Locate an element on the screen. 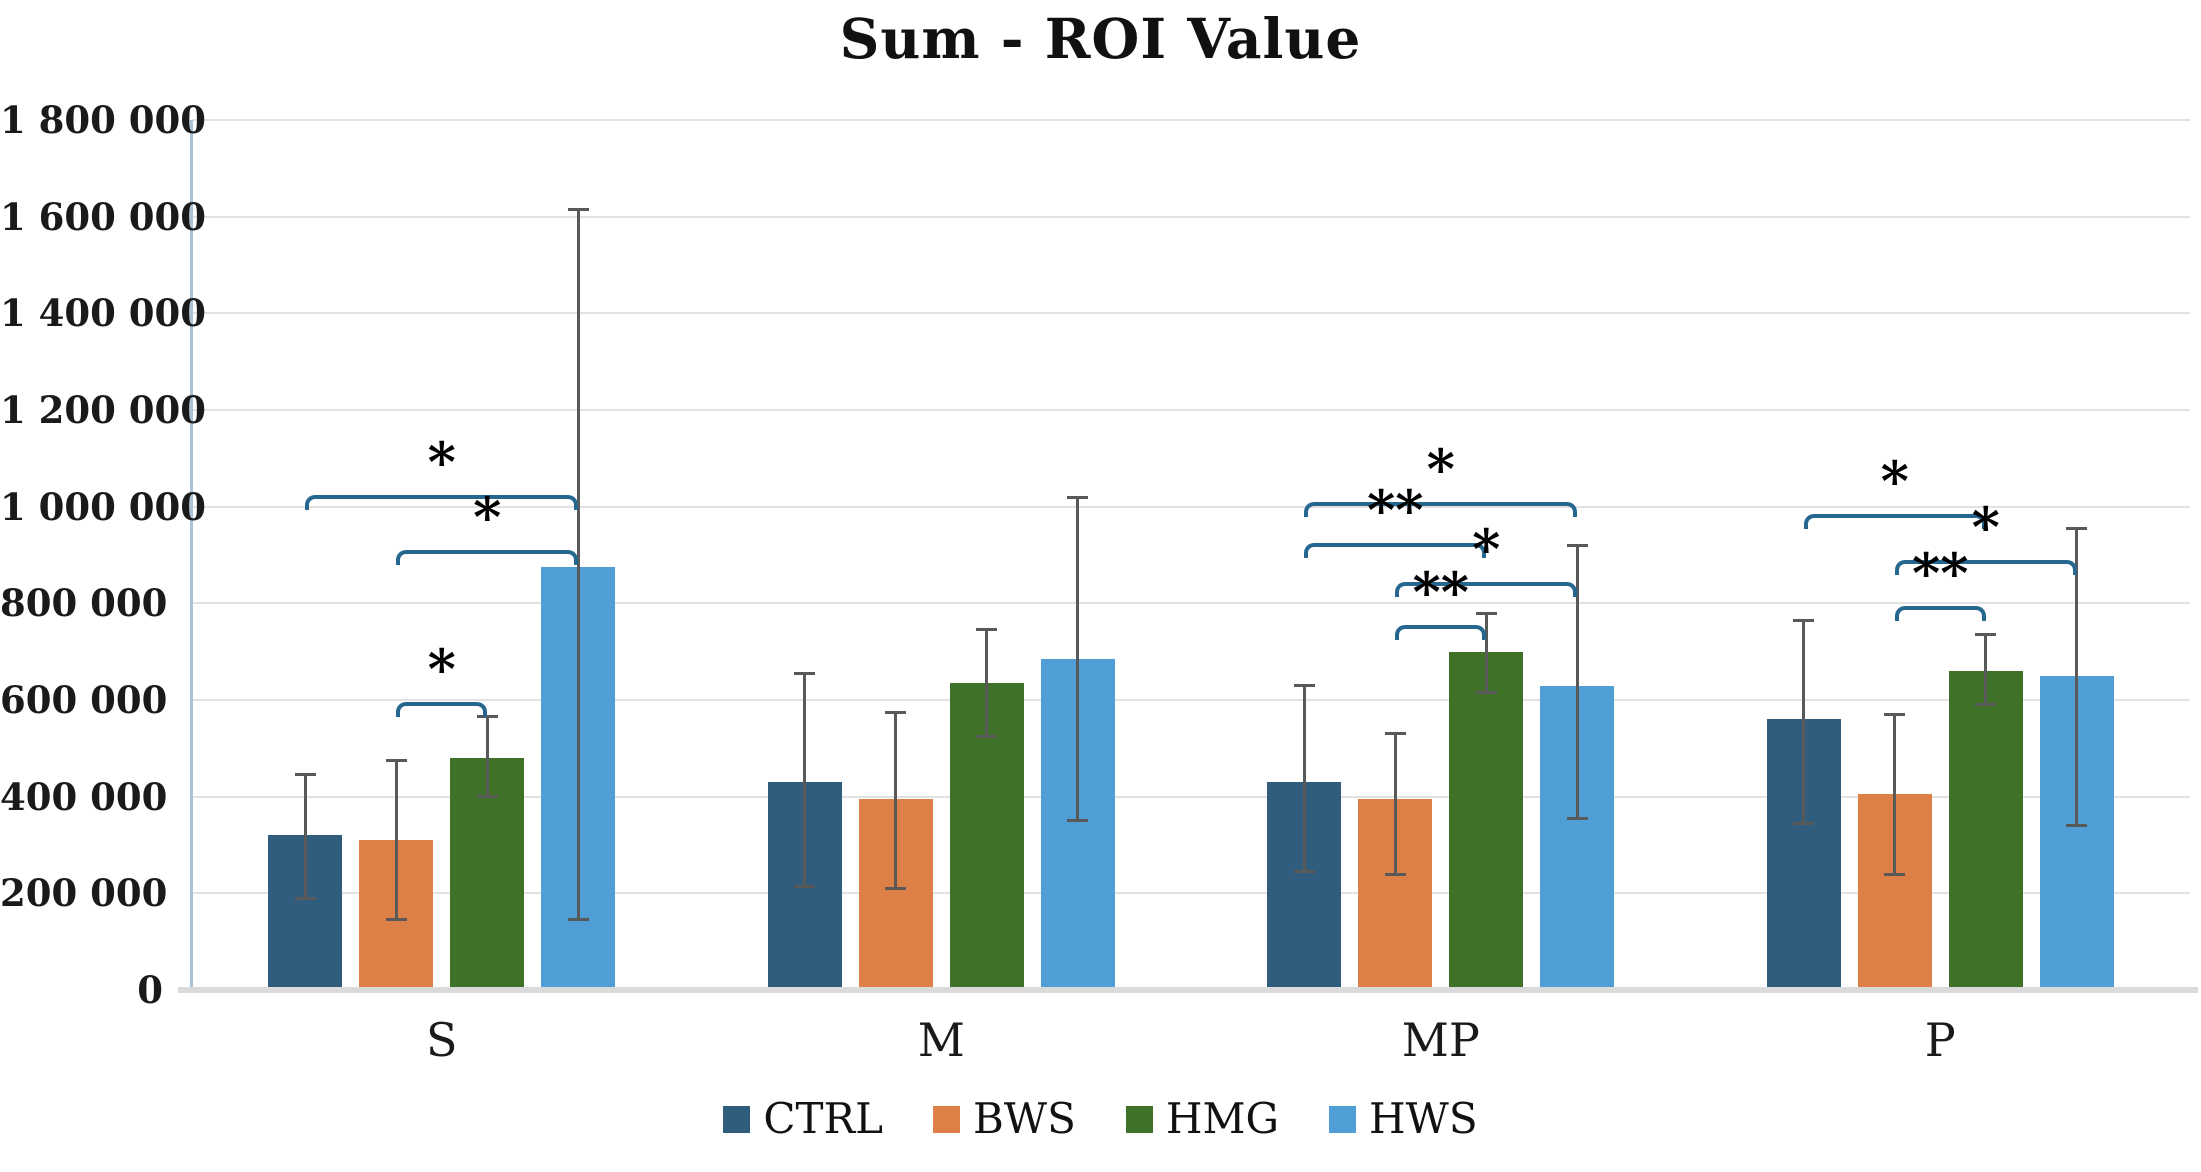 The height and width of the screenshot is (1172, 2201). legend-item-bws: BWS is located at coordinates (1004, 1119).